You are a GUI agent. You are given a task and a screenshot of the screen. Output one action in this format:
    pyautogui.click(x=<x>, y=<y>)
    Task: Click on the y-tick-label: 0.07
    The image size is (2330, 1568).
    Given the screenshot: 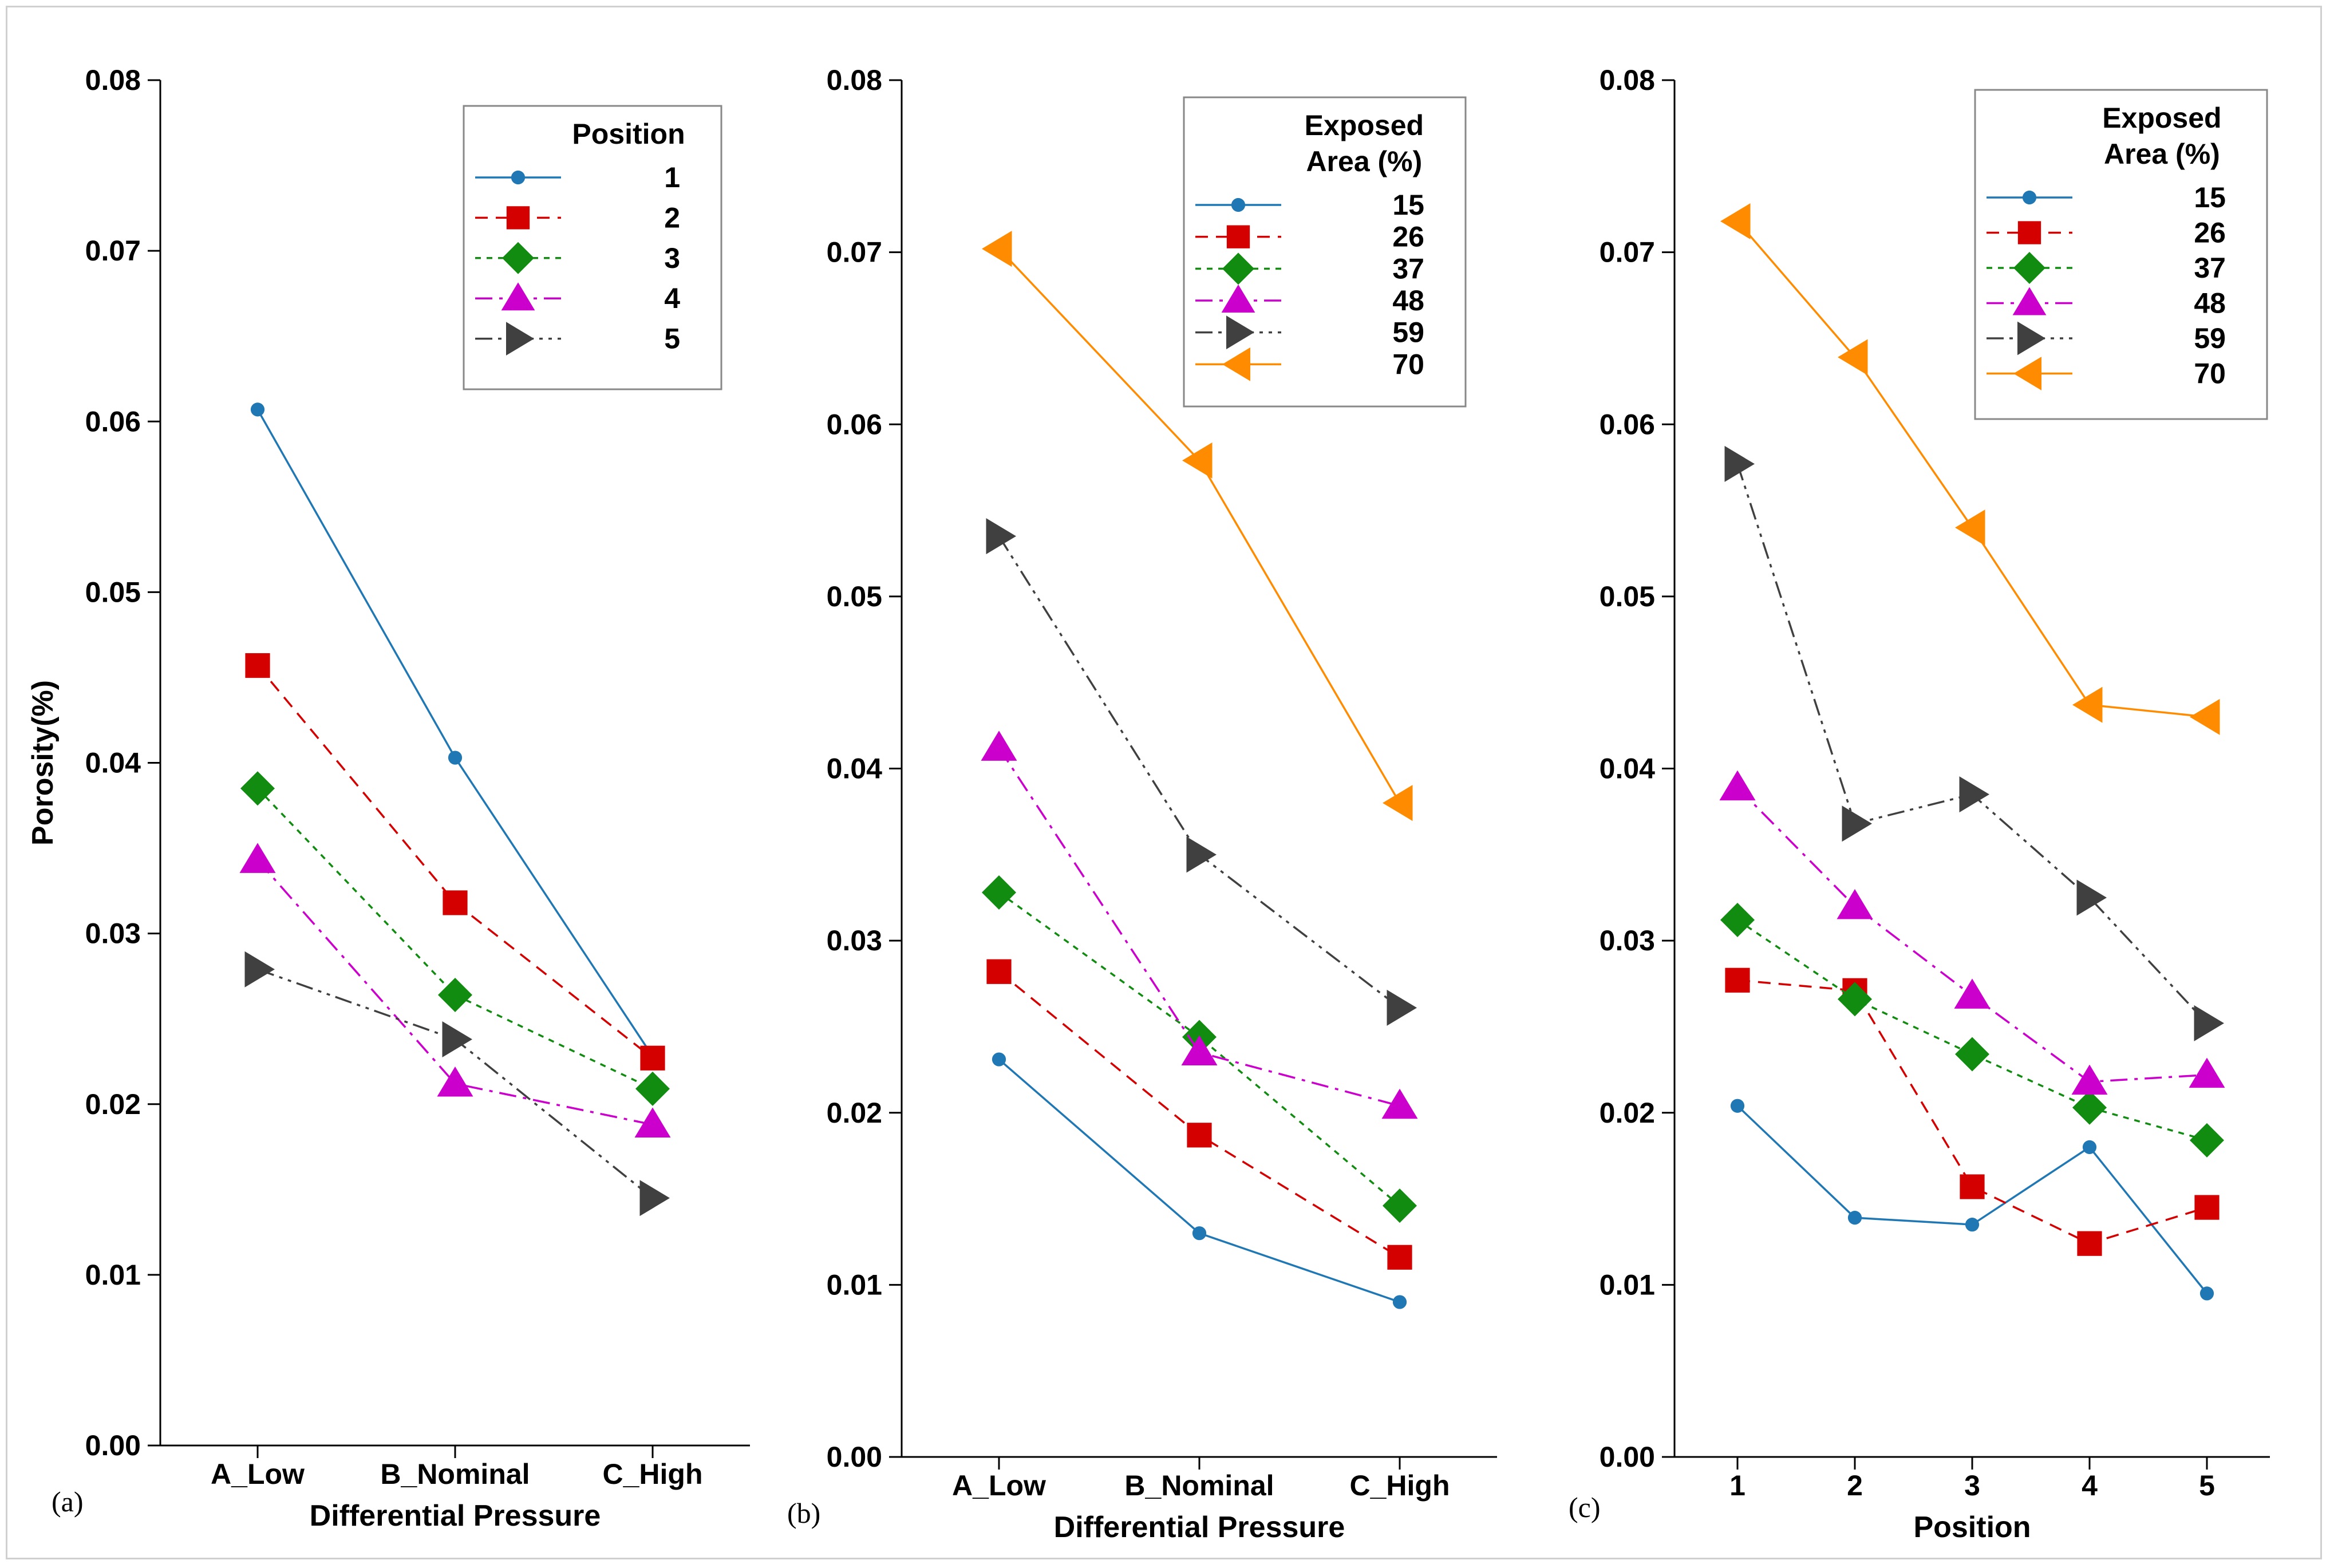 What is the action you would take?
    pyautogui.click(x=855, y=252)
    